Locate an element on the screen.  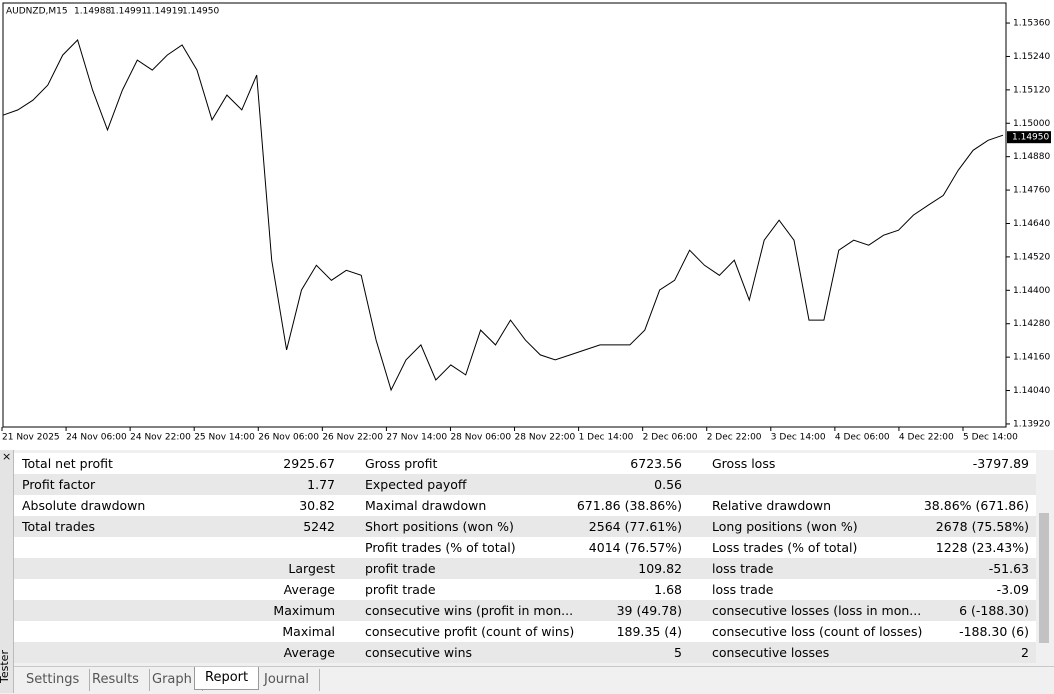
report-row: Profit factor 1.77 Expected payoff 0.56 is located at coordinates (525, 484).